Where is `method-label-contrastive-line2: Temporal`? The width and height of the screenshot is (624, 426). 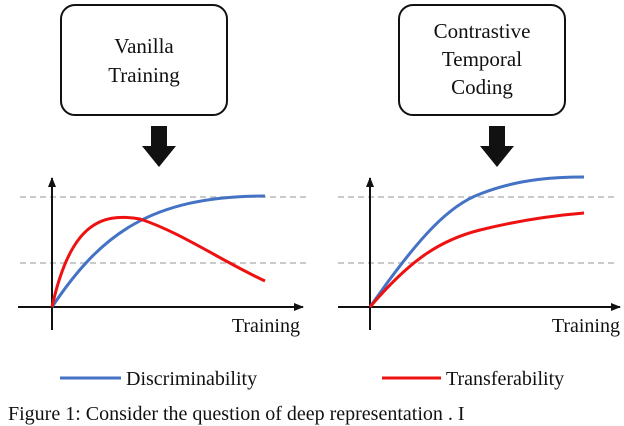 method-label-contrastive-line2: Temporal is located at coordinates (482, 59).